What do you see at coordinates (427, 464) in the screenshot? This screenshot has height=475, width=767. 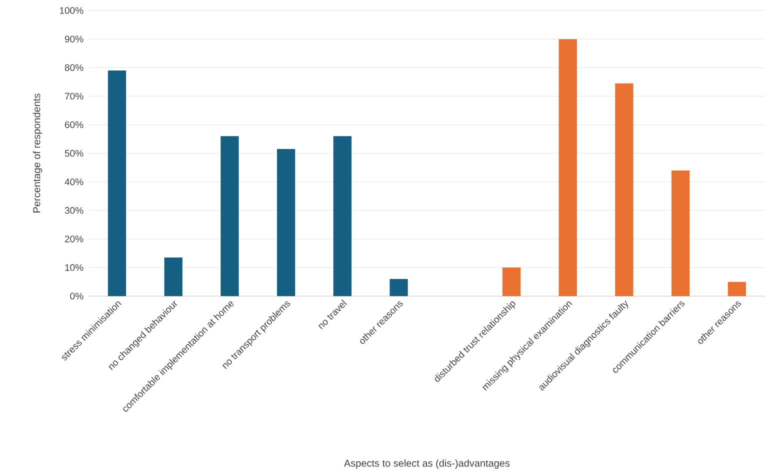 I see `x-axis-title: Aspects to select as (dis-)advantages` at bounding box center [427, 464].